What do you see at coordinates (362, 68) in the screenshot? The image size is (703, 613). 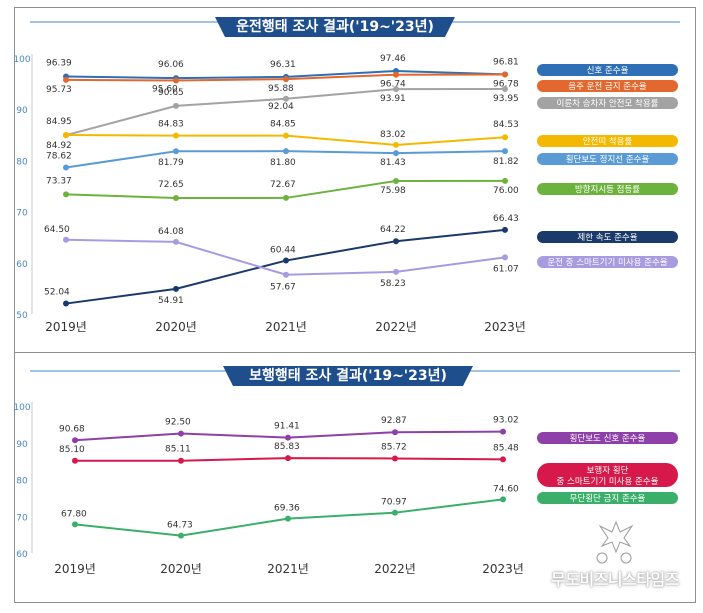 I see `series-1: 96.39 96.06 96.31 97.46 96.81 신호 준수율` at bounding box center [362, 68].